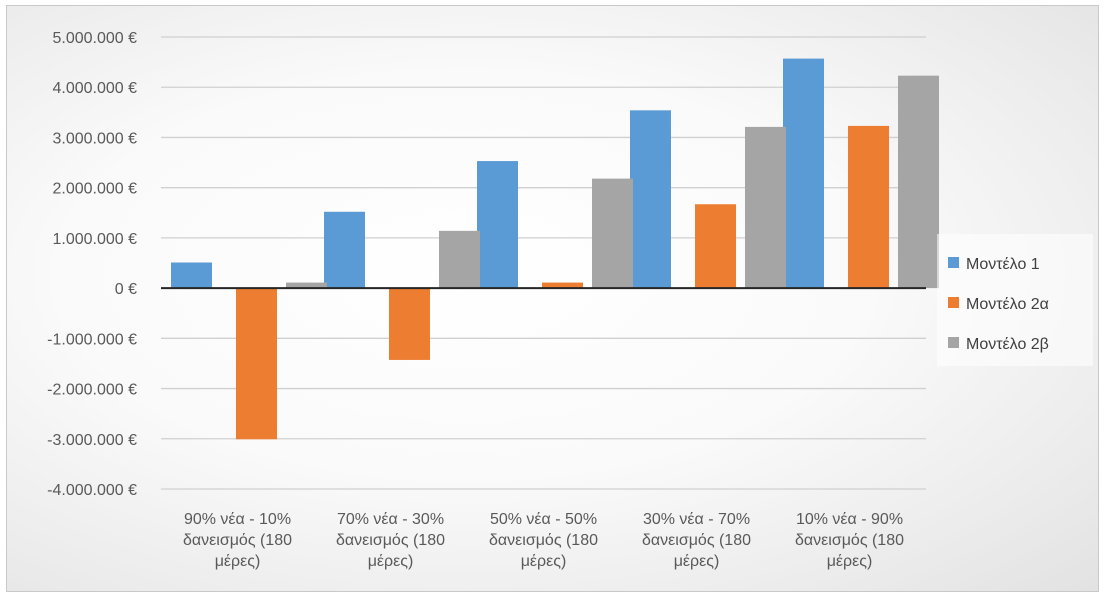 The width and height of the screenshot is (1105, 597). What do you see at coordinates (126, 289) in the screenshot?
I see `y-tick-label: 0 €` at bounding box center [126, 289].